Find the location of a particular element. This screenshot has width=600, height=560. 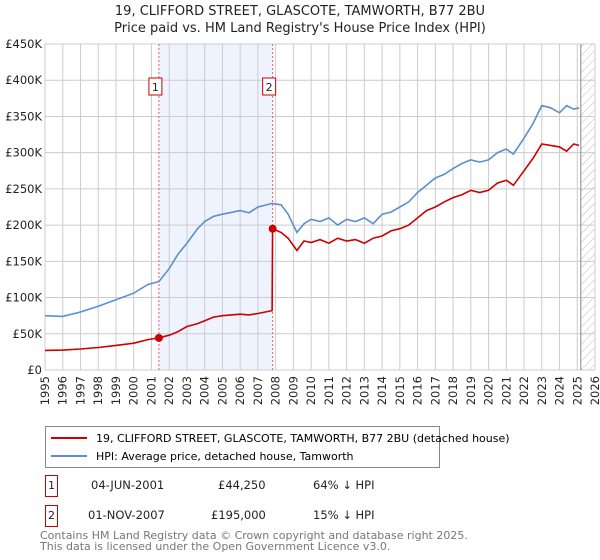

x-tick-label: 2009 is located at coordinates (293, 390).